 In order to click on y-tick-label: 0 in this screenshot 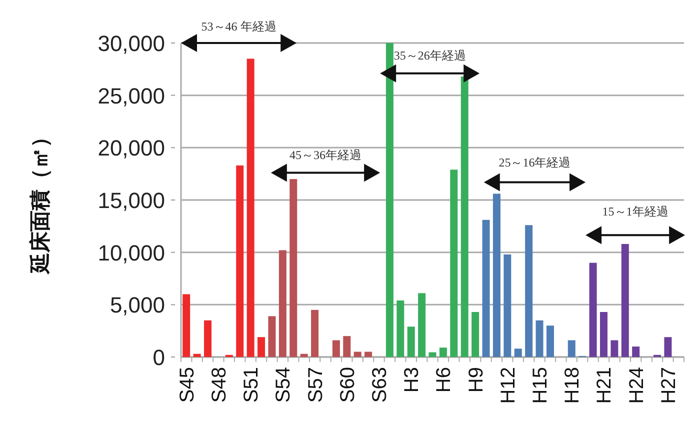, I will do `click(158, 357)`.